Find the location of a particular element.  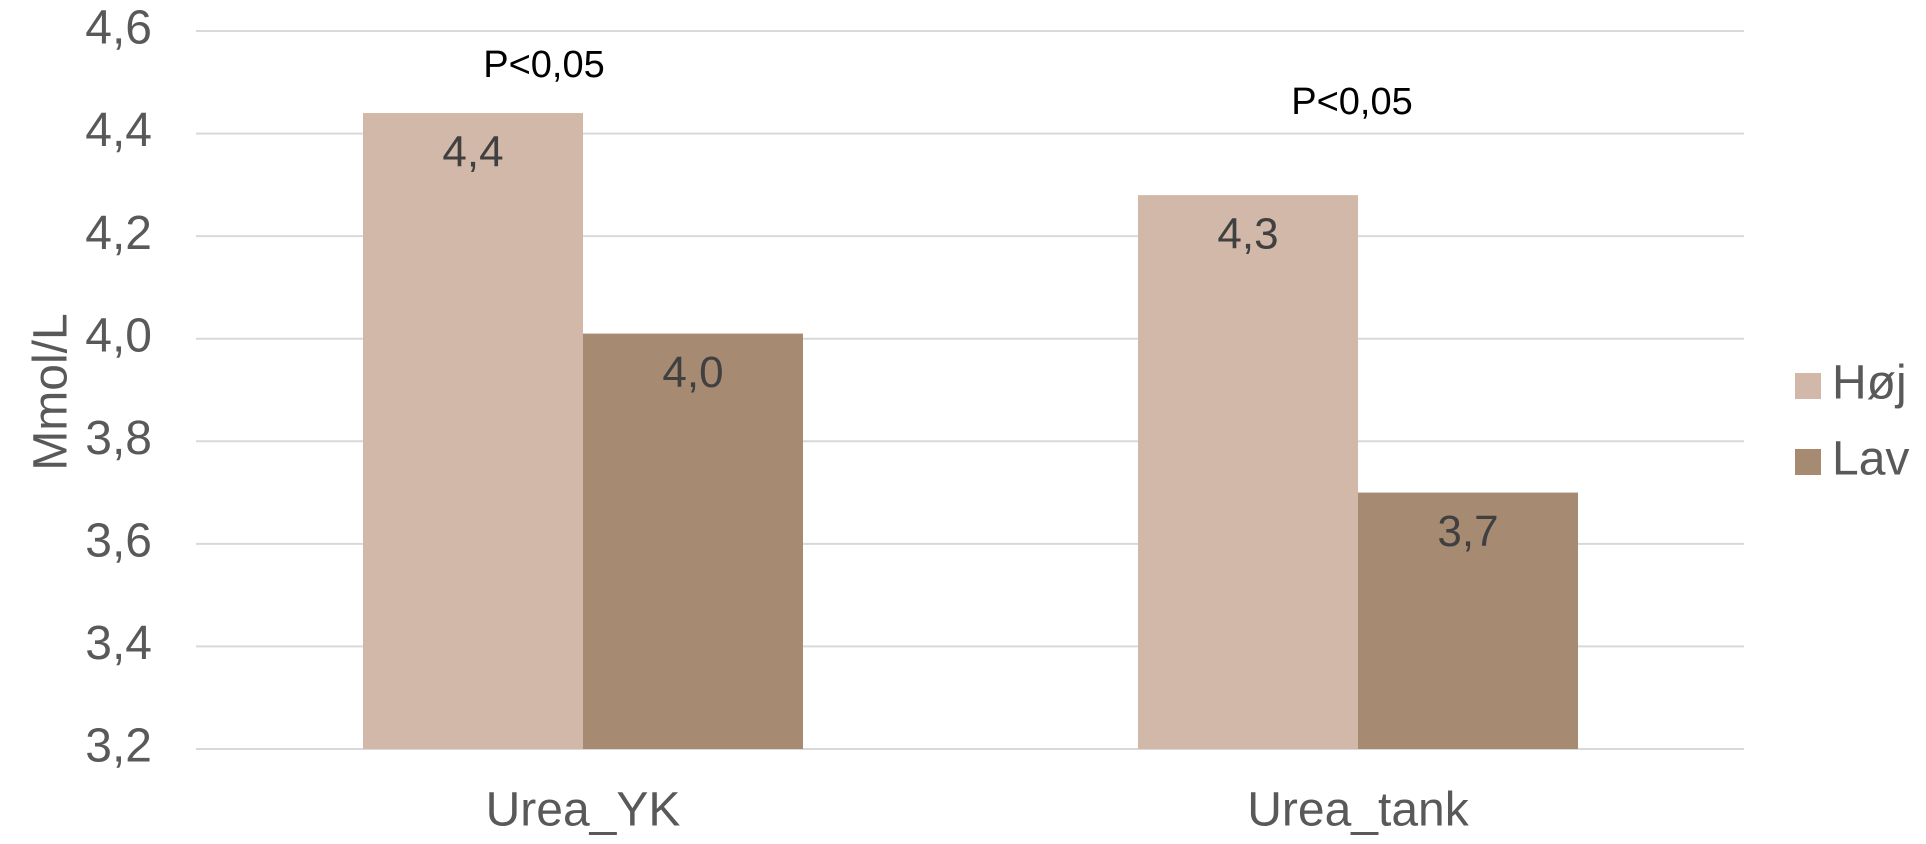

y-tick-label: 3,4 is located at coordinates (118, 643).